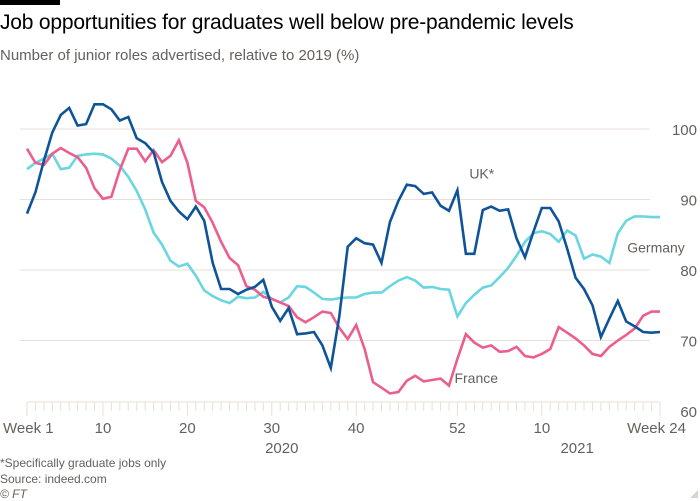 The width and height of the screenshot is (700, 501). What do you see at coordinates (13, 494) in the screenshot?
I see `copyright: © FT` at bounding box center [13, 494].